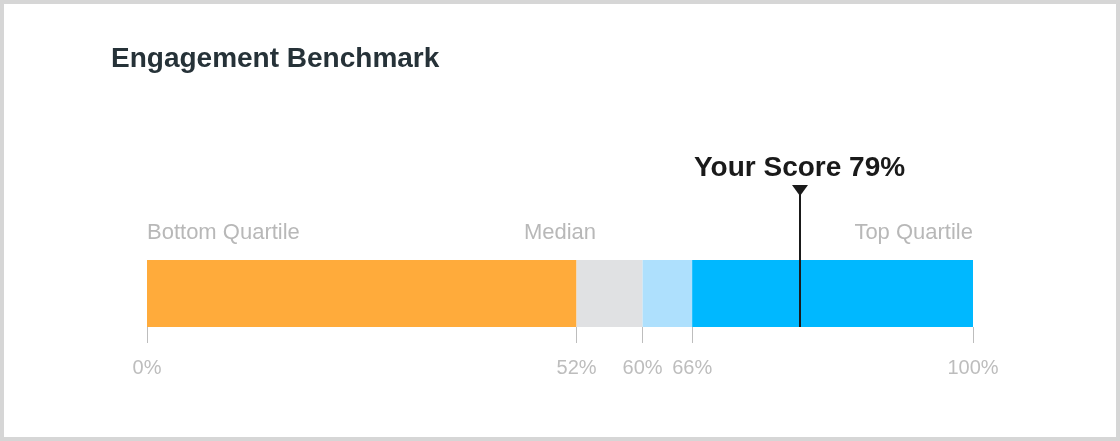  I want to click on annotation: Top Quartile, so click(913, 231).